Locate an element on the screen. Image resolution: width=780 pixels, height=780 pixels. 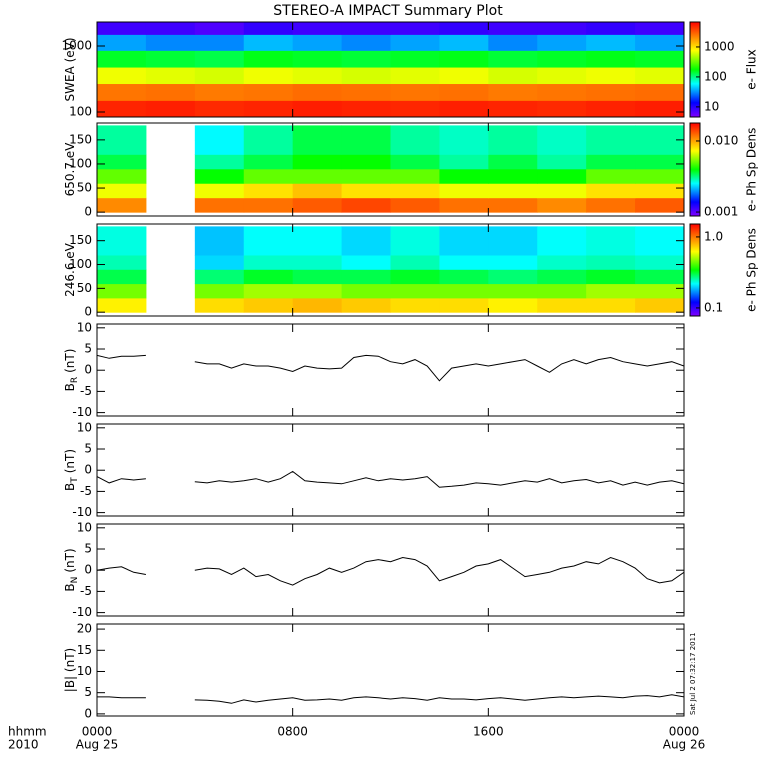
colorbar-tick-label: 10 is located at coordinates (711, 106).